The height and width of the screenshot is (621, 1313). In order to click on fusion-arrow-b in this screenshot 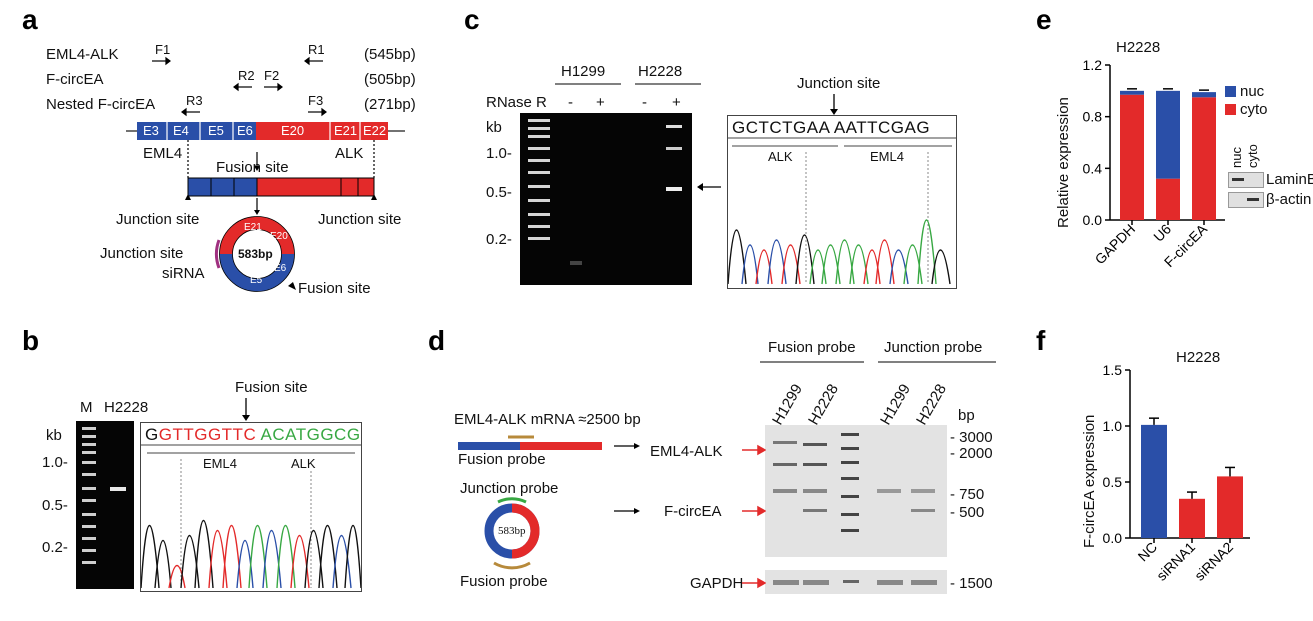, I will do `click(246, 409)`.